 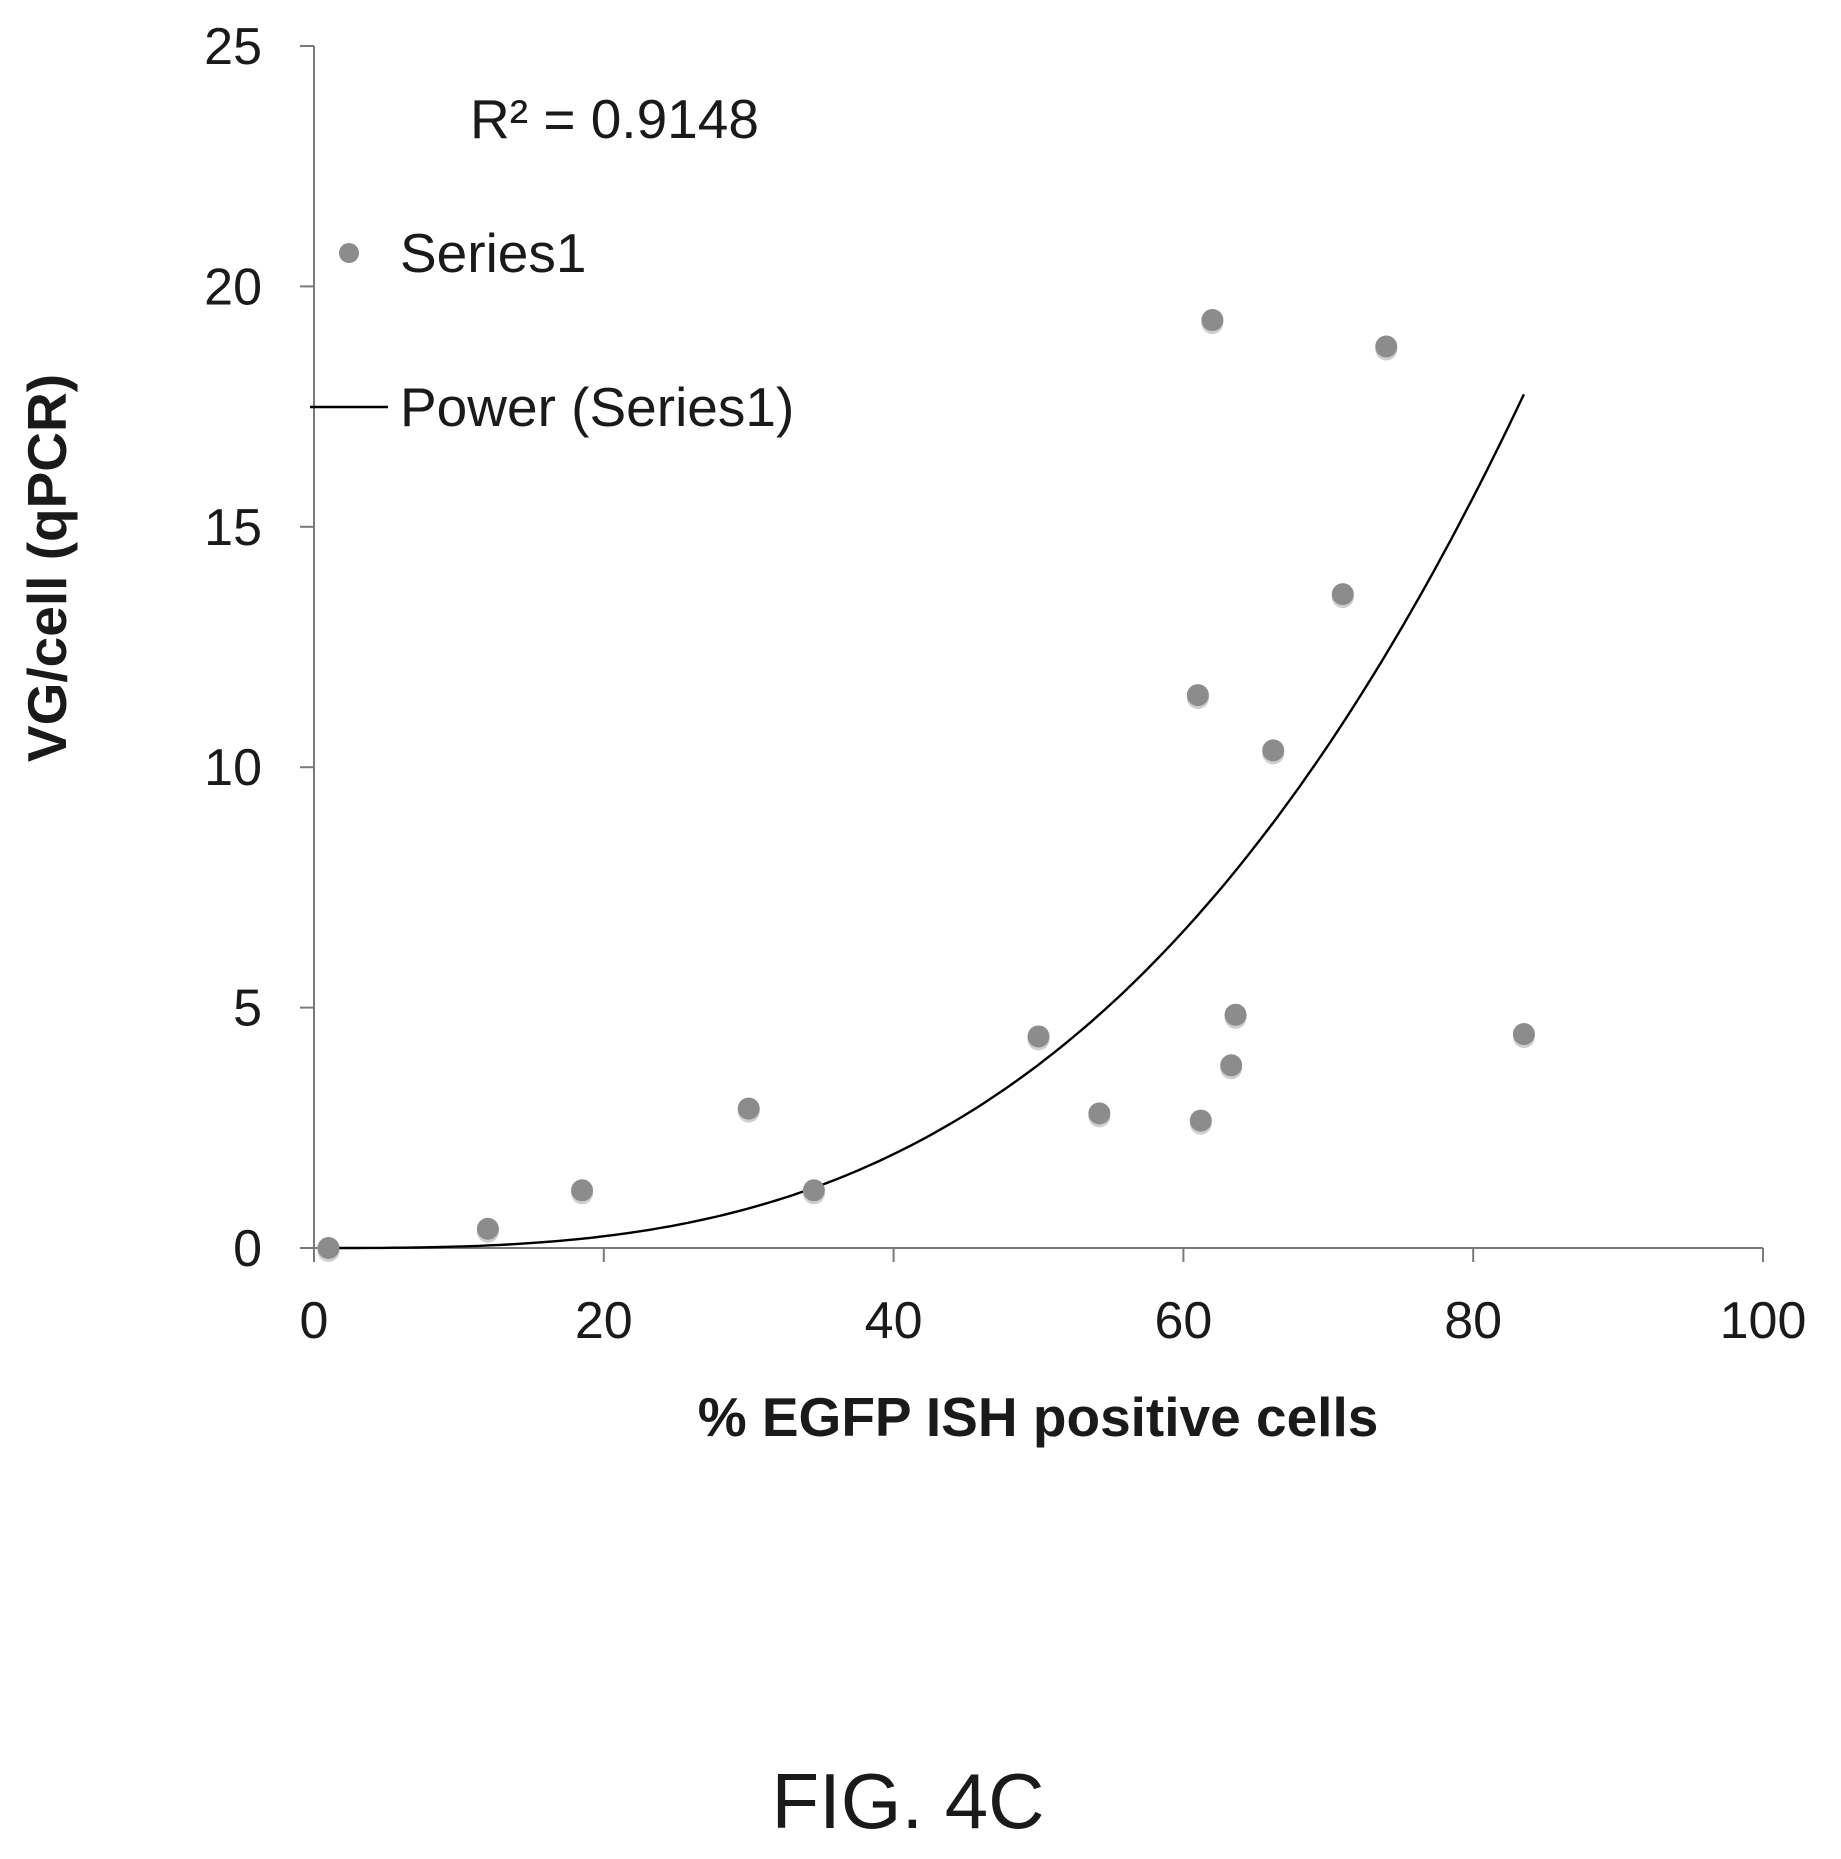 I want to click on x-tick-label: 60, so click(x=1183, y=1321).